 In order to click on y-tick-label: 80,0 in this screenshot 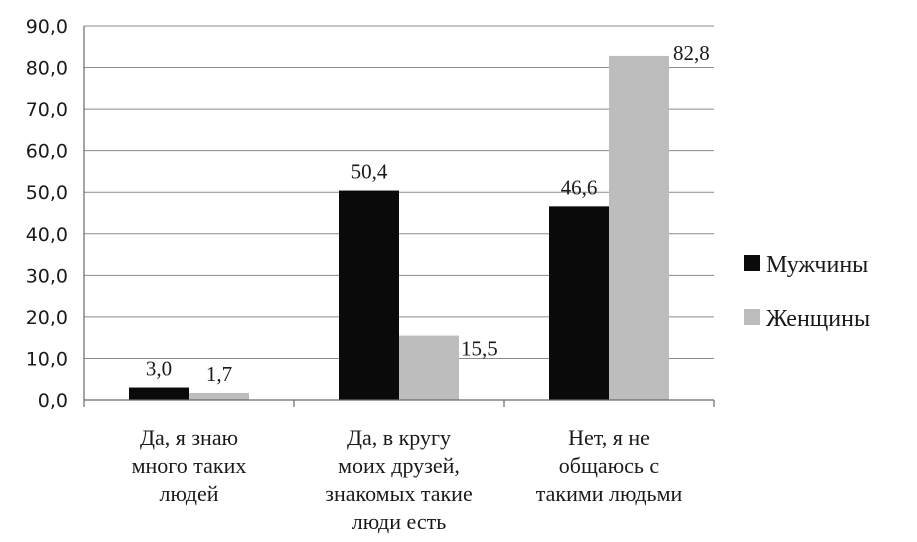, I will do `click(47, 69)`.